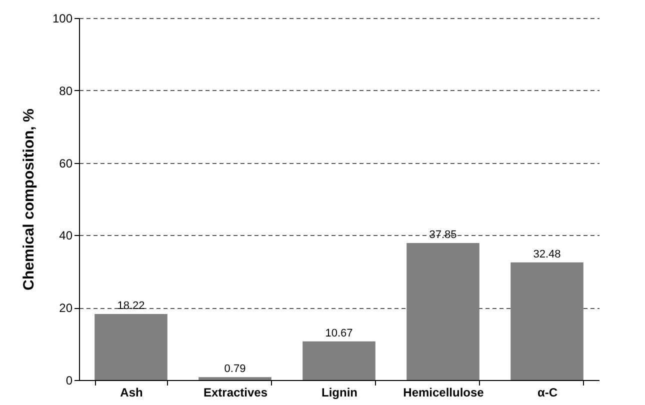  I want to click on data-label: 37.85, so click(443, 234).